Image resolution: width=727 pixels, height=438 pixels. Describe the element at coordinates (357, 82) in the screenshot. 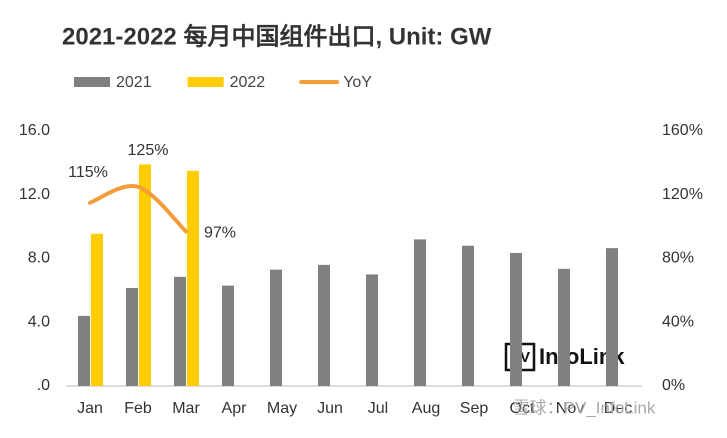

I see `legend-label: YoY` at that location.